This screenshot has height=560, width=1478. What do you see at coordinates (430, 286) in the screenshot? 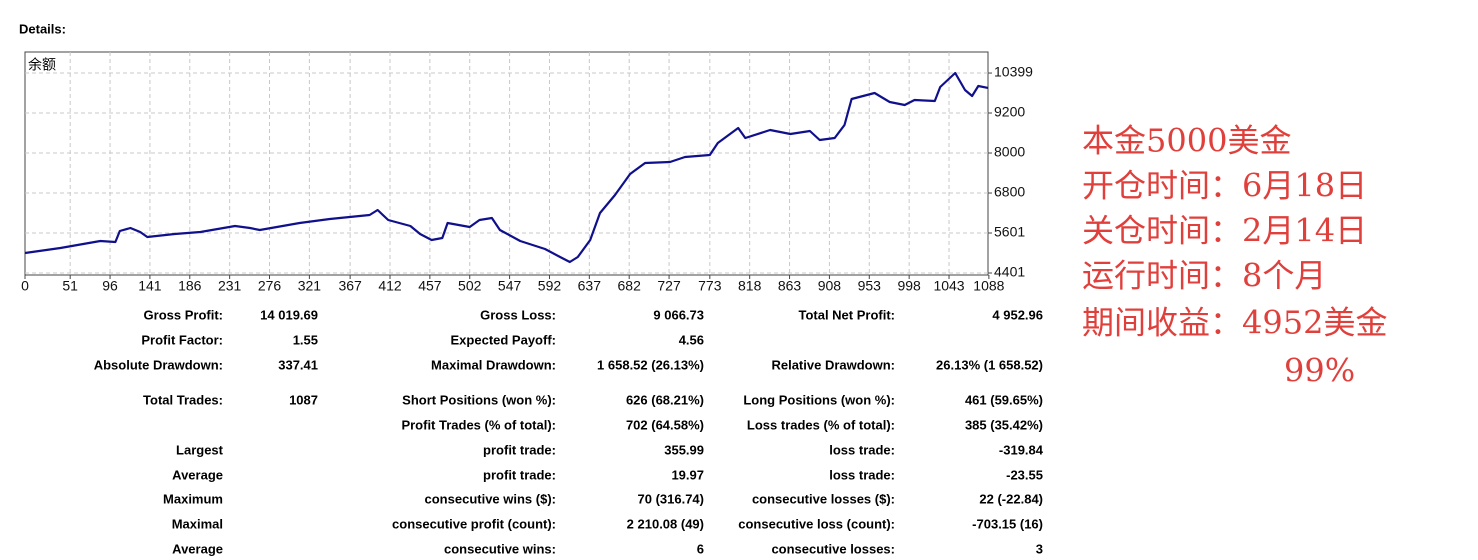
I see `x-tick-label: 457` at bounding box center [430, 286].